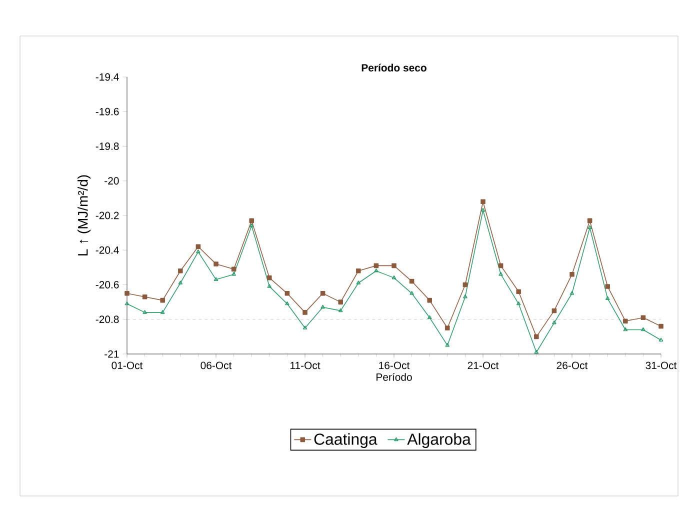 The height and width of the screenshot is (511, 684). Describe the element at coordinates (107, 112) in the screenshot. I see `y-tick-label: -19.6` at that location.